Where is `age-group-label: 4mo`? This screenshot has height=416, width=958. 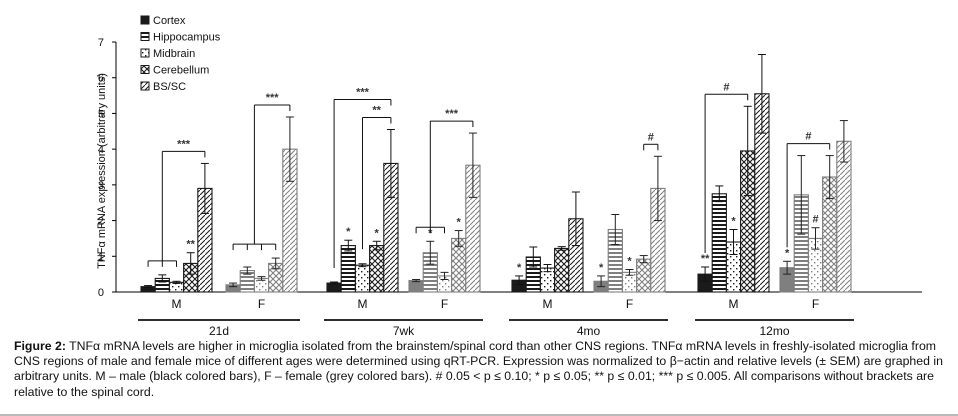
age-group-label: 4mo is located at coordinates (589, 330).